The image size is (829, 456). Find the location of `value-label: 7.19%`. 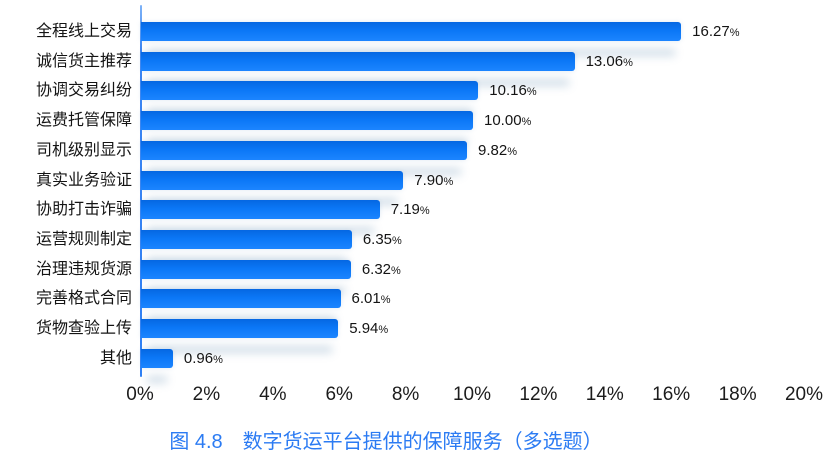

value-label: 7.19% is located at coordinates (410, 209).